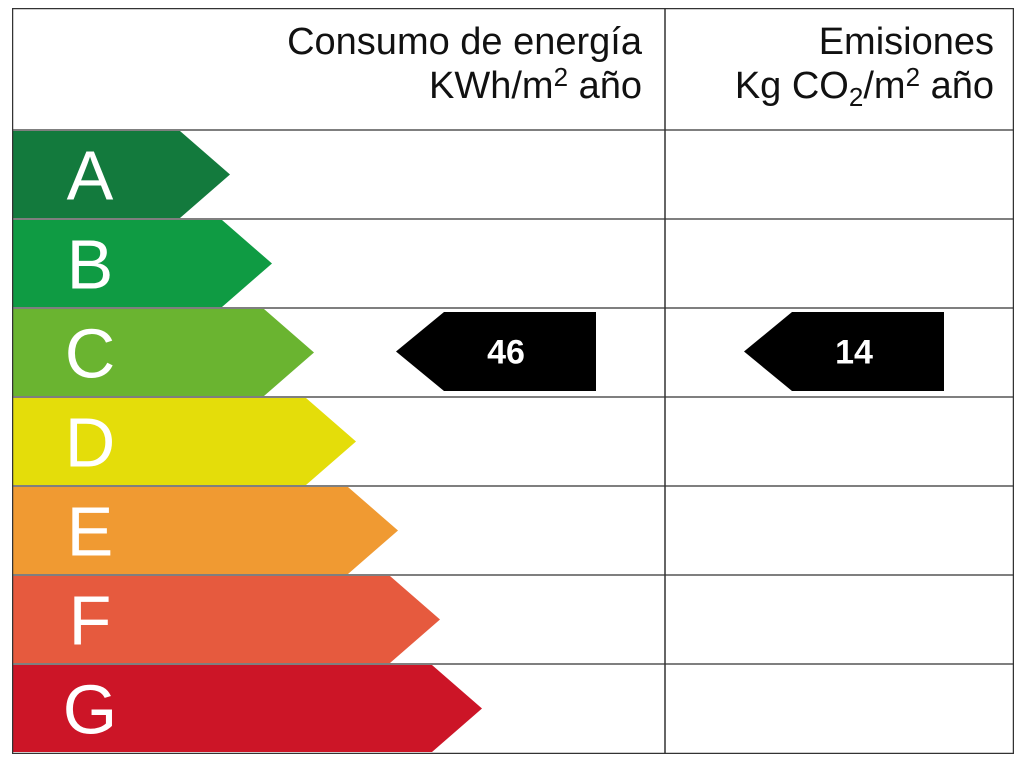 Image resolution: width=1020 pixels, height=765 pixels. I want to click on emissions-rating-value: 14, so click(854, 353).